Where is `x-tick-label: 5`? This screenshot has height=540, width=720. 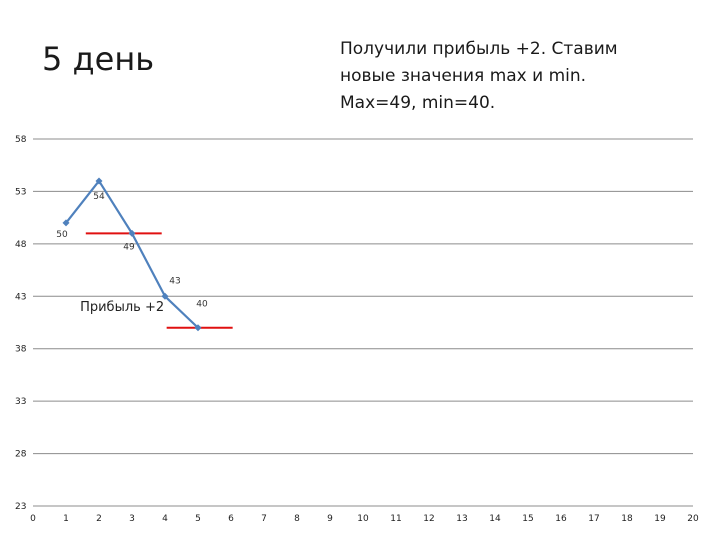 x-tick-label: 5 is located at coordinates (198, 519).